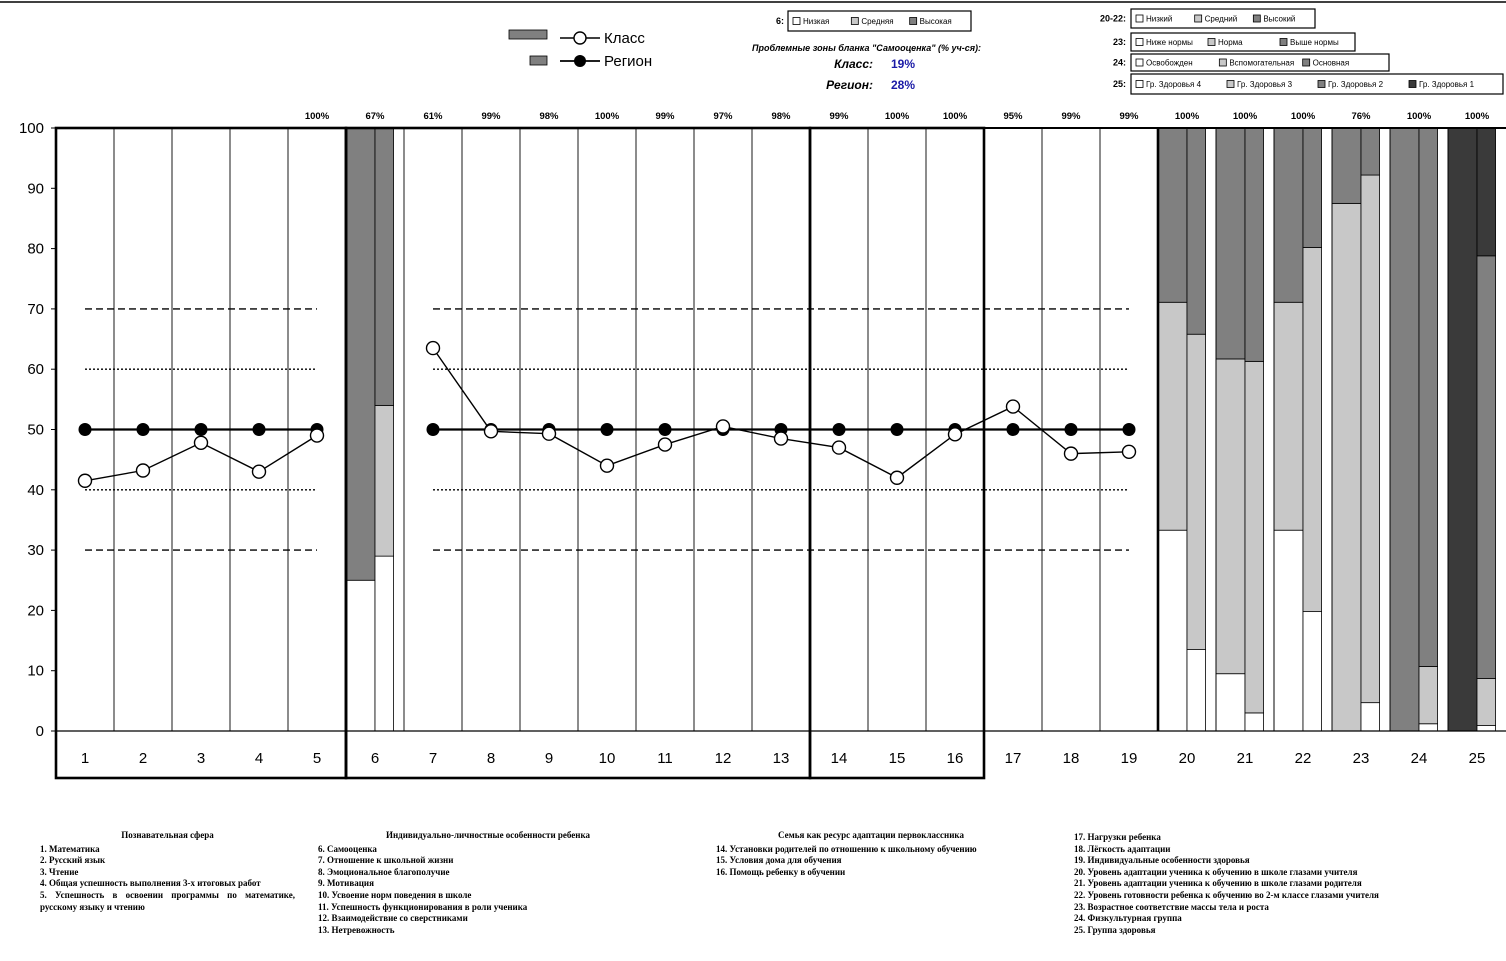 The width and height of the screenshot is (1506, 961). What do you see at coordinates (781, 758) in the screenshot?
I see `x-tick-label: 13` at bounding box center [781, 758].